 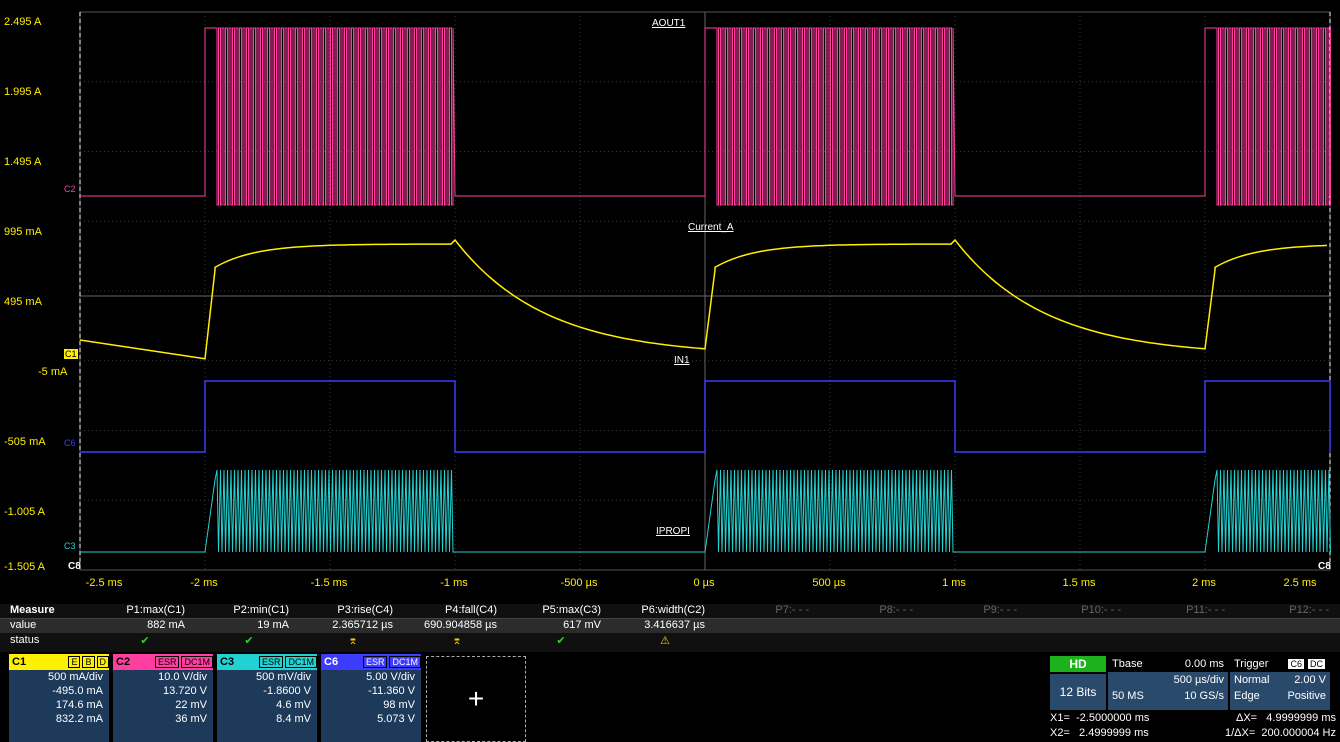 I want to click on x-axis-label: 500 µs, so click(x=829, y=583).